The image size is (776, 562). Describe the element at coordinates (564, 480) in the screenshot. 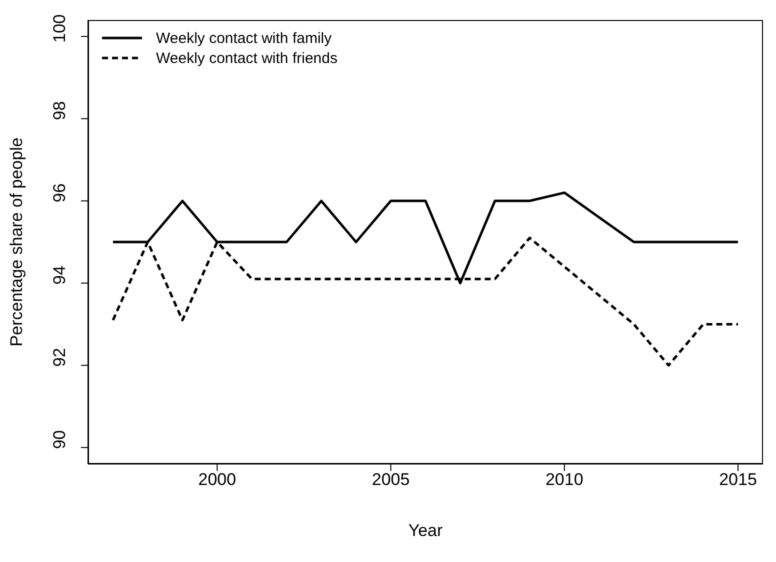

I see `x-tick-label: 2010` at that location.